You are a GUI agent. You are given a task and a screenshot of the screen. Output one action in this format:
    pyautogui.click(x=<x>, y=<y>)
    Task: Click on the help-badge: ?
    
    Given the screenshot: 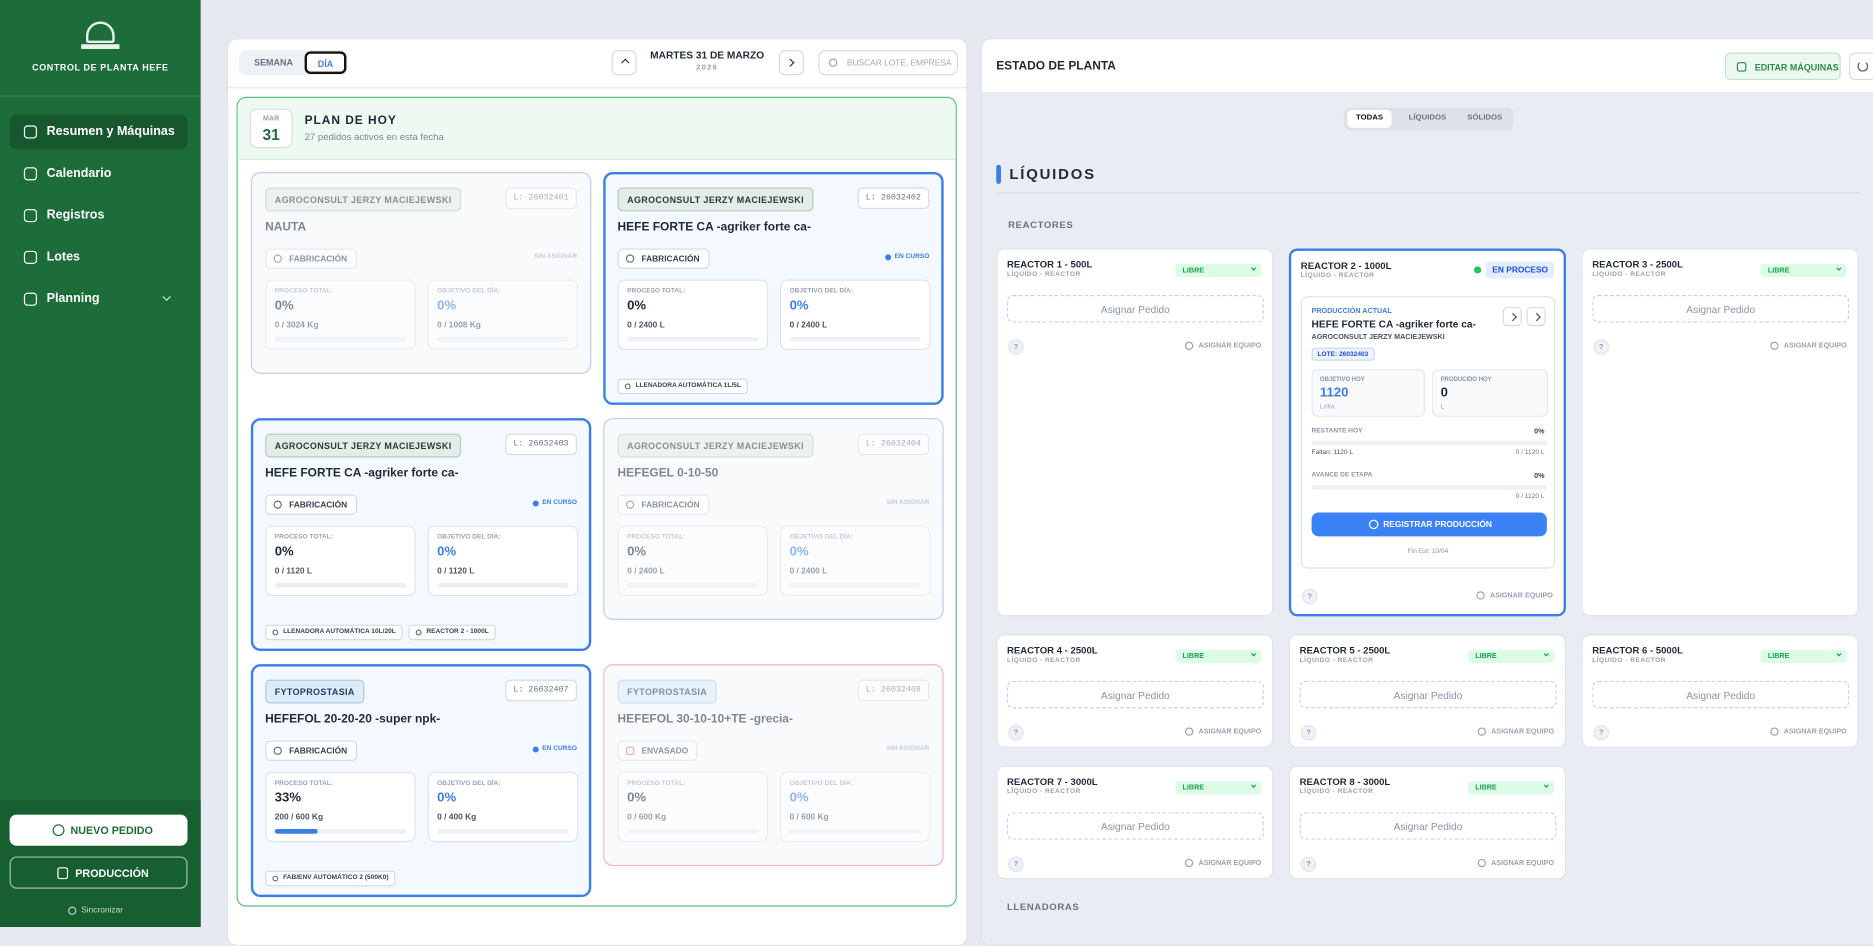 What is the action you would take?
    pyautogui.click(x=1016, y=733)
    